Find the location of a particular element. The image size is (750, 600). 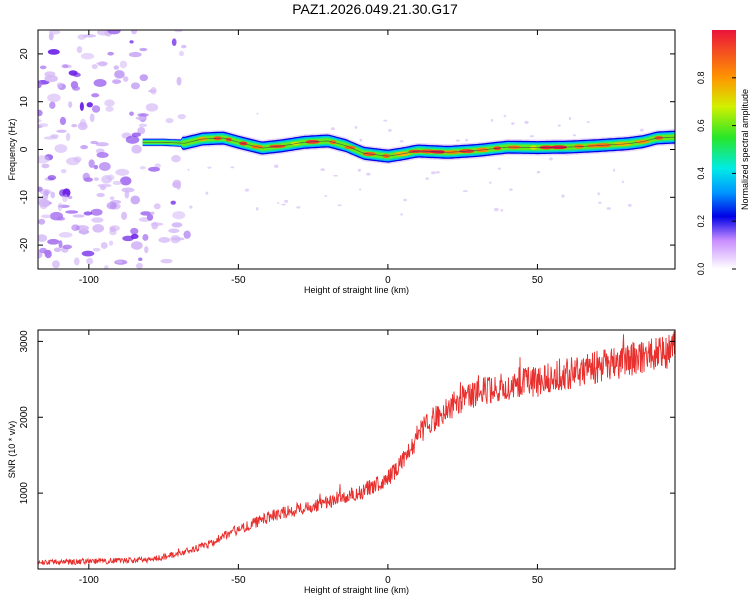

colorbar-label: Normalized spectral amplitude is located at coordinates (745, 149).